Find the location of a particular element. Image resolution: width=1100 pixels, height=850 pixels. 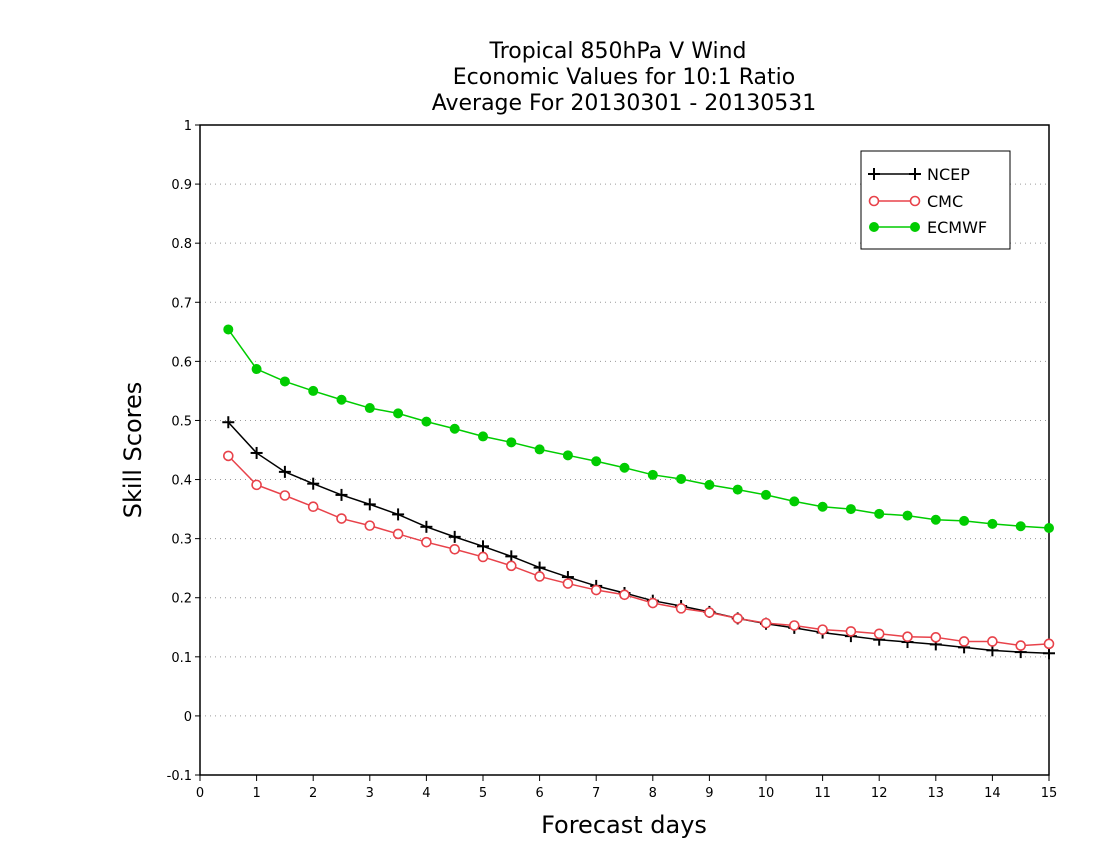

y-tick-label: 0.7 is located at coordinates (181, 303).